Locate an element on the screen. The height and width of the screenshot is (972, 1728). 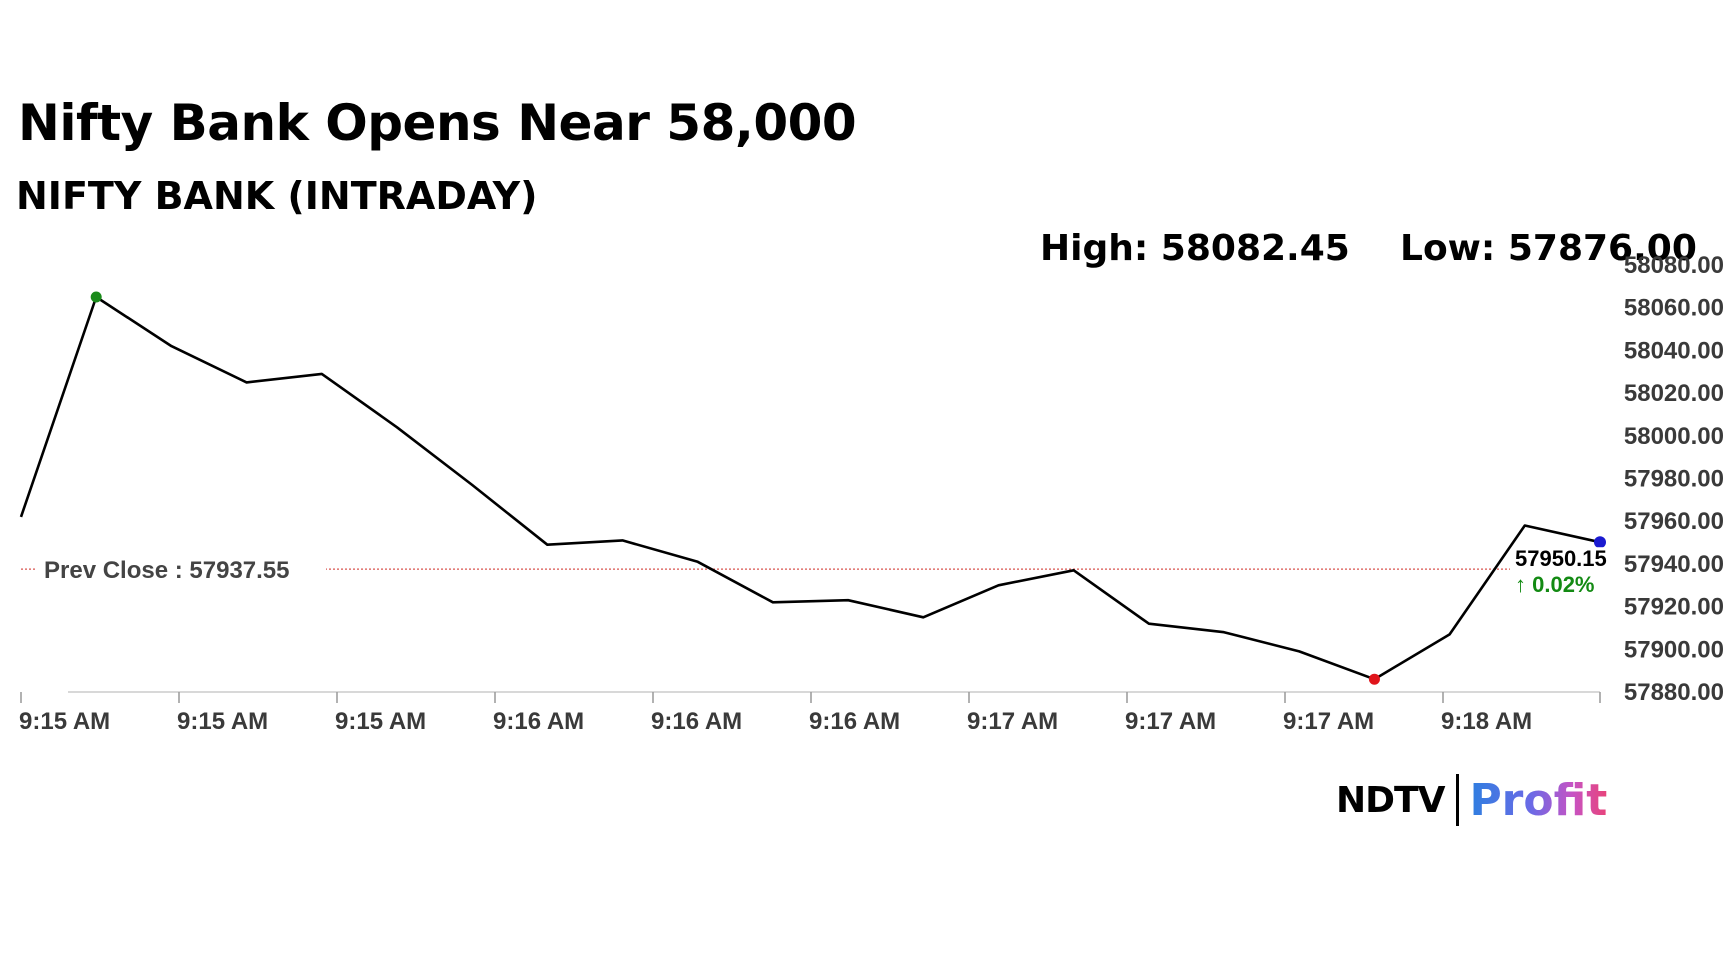
logo-ndtv-text: NDTV is located at coordinates (1390, 800).